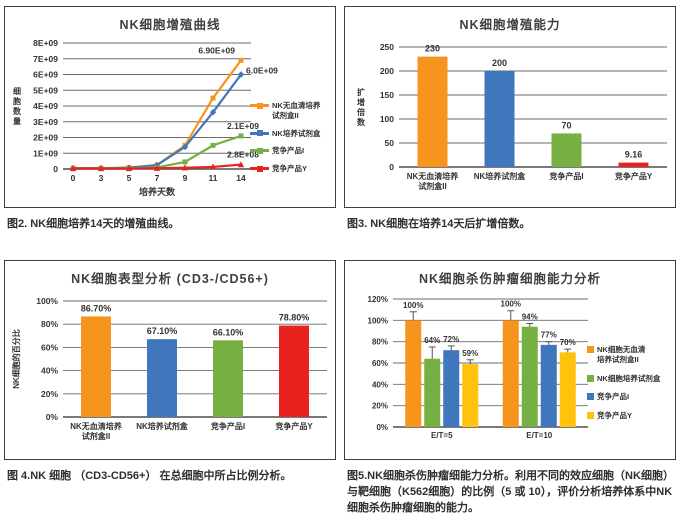  I want to click on legend-label: NK细胞无血清 培养试剂盒II, so click(621, 354).